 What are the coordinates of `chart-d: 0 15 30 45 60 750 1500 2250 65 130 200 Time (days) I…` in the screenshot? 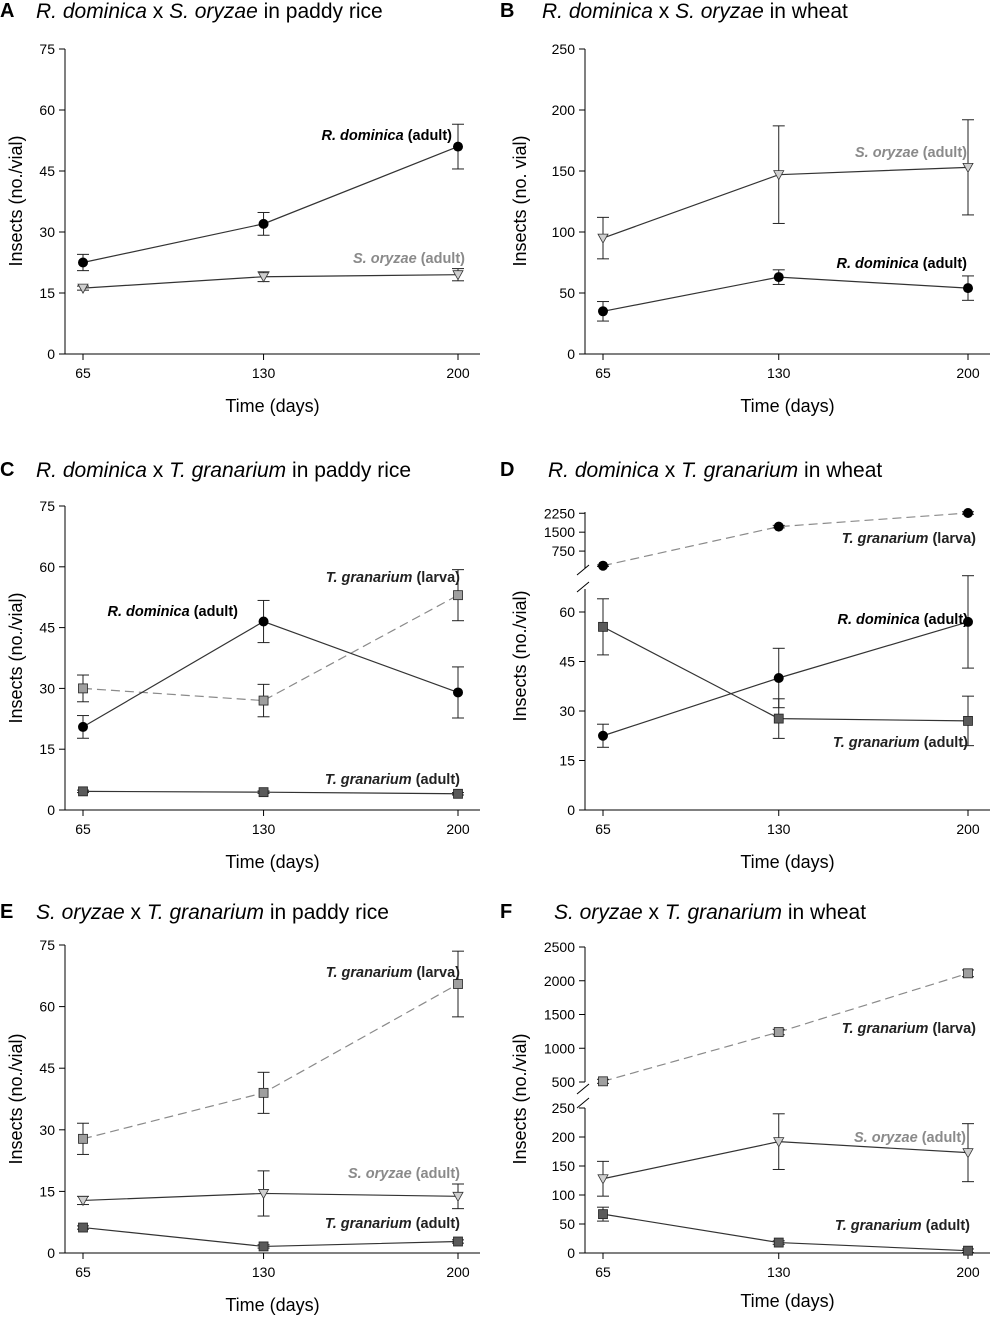 It's located at (750, 688).